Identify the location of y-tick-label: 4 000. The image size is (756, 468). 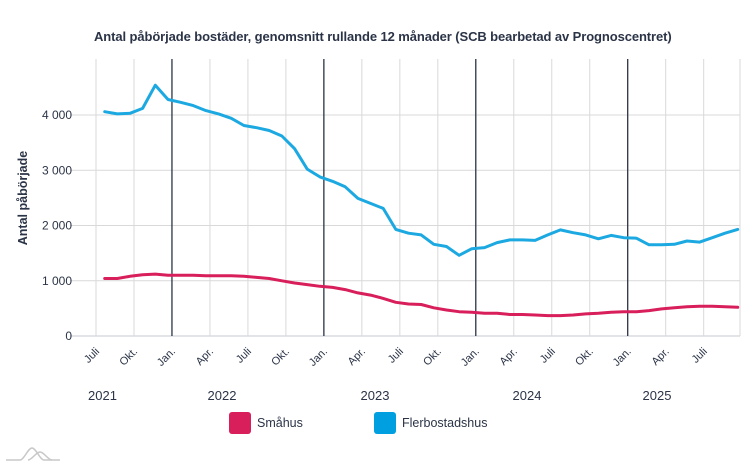
(57, 115).